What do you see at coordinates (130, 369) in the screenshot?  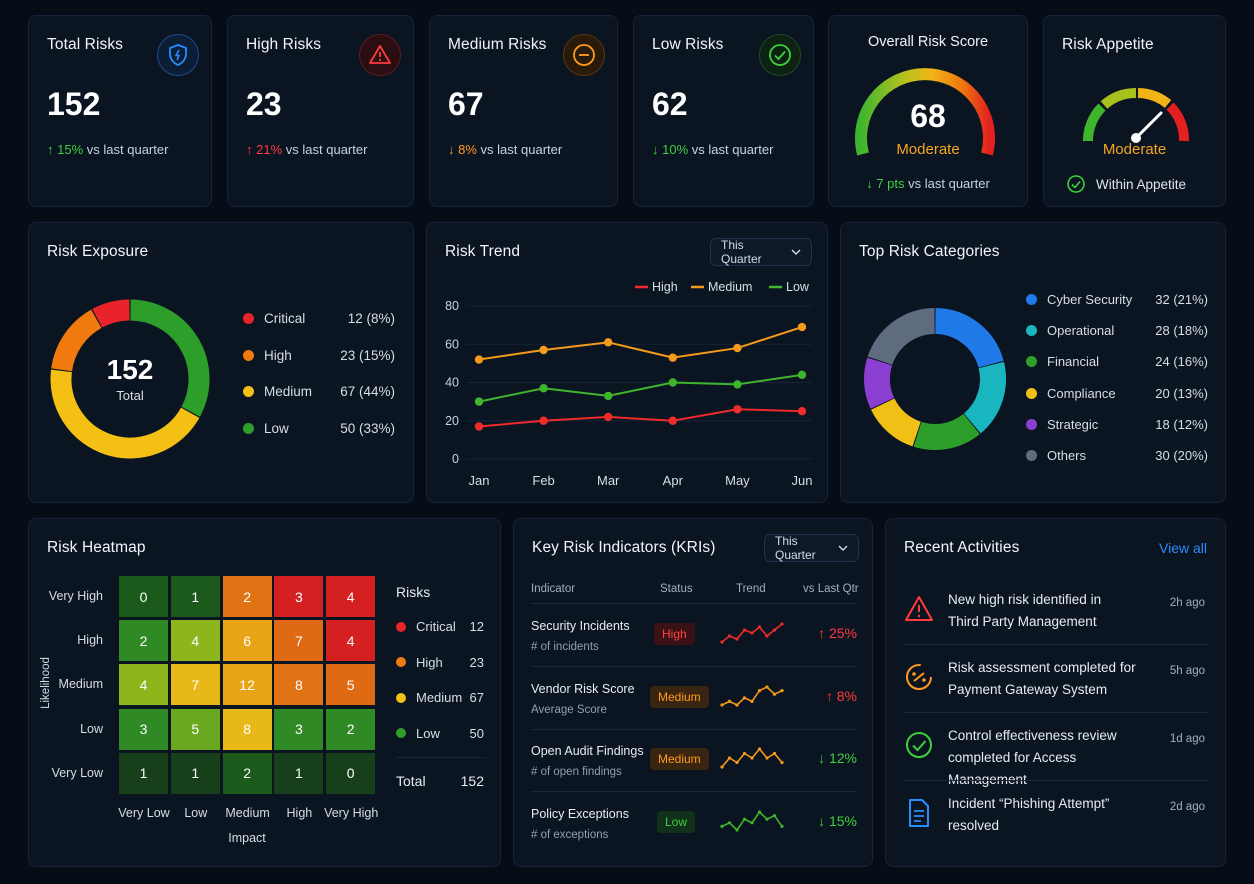 I see `exposure-center-value: 152` at bounding box center [130, 369].